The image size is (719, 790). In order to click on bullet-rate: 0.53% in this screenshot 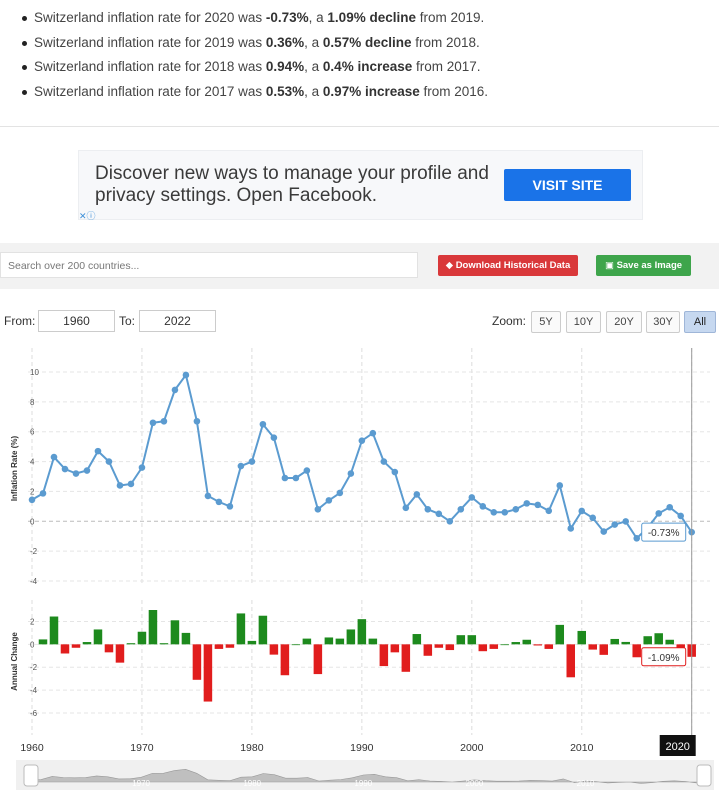, I will do `click(285, 91)`.